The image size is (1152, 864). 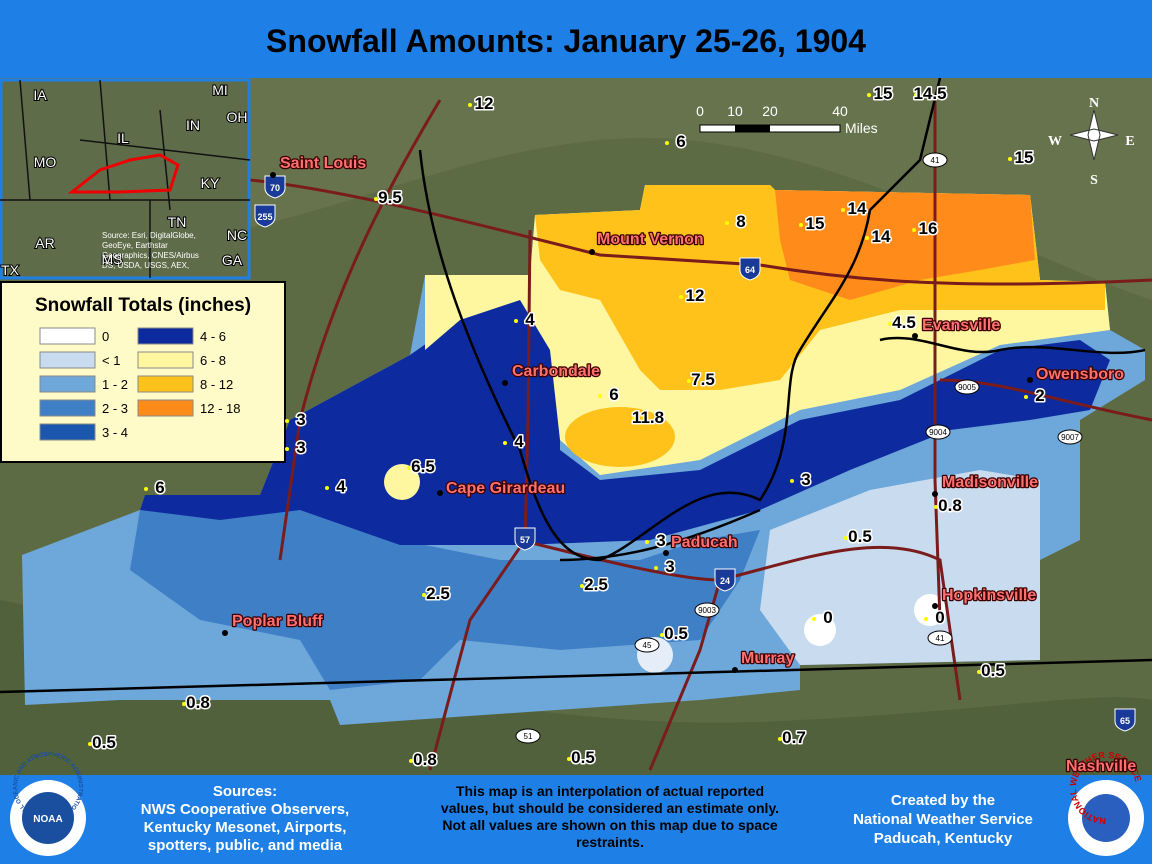 I want to click on city-label: Nashville, so click(x=1101, y=766).